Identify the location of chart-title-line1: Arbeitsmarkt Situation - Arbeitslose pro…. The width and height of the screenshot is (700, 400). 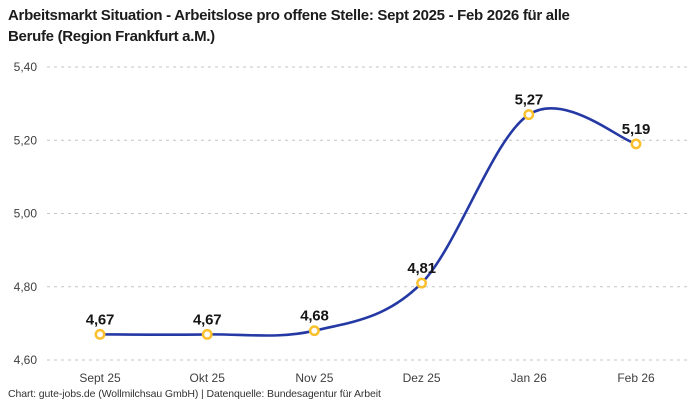
(289, 15).